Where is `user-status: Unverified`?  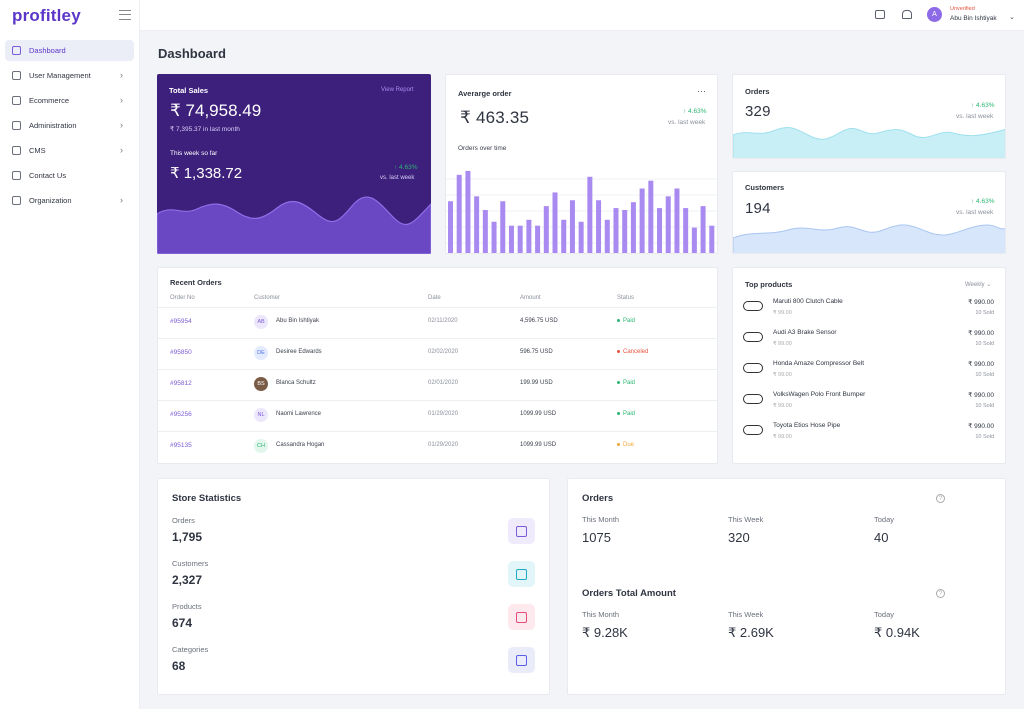 user-status: Unverified is located at coordinates (962, 9).